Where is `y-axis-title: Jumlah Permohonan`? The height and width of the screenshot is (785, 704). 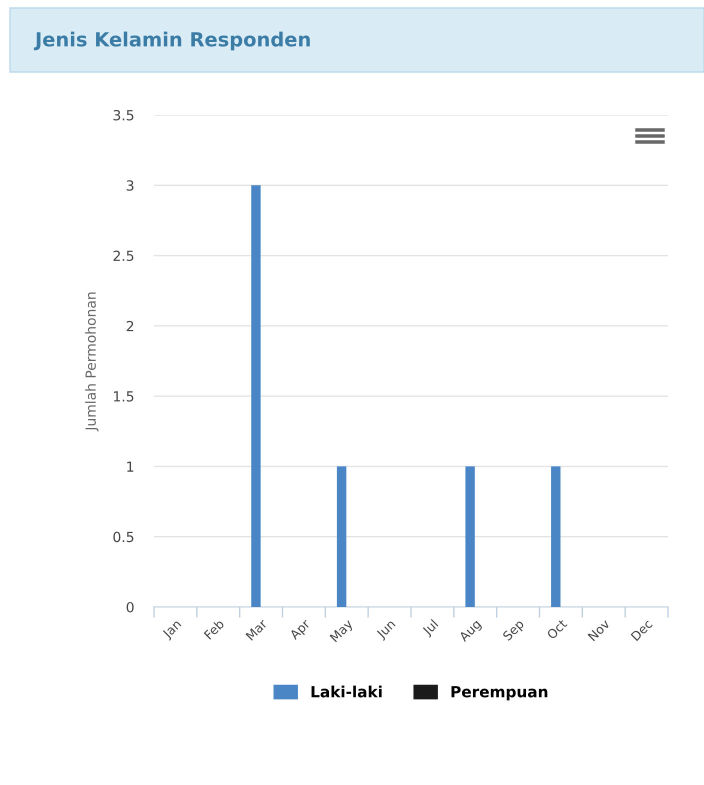 y-axis-title: Jumlah Permohonan is located at coordinates (91, 362).